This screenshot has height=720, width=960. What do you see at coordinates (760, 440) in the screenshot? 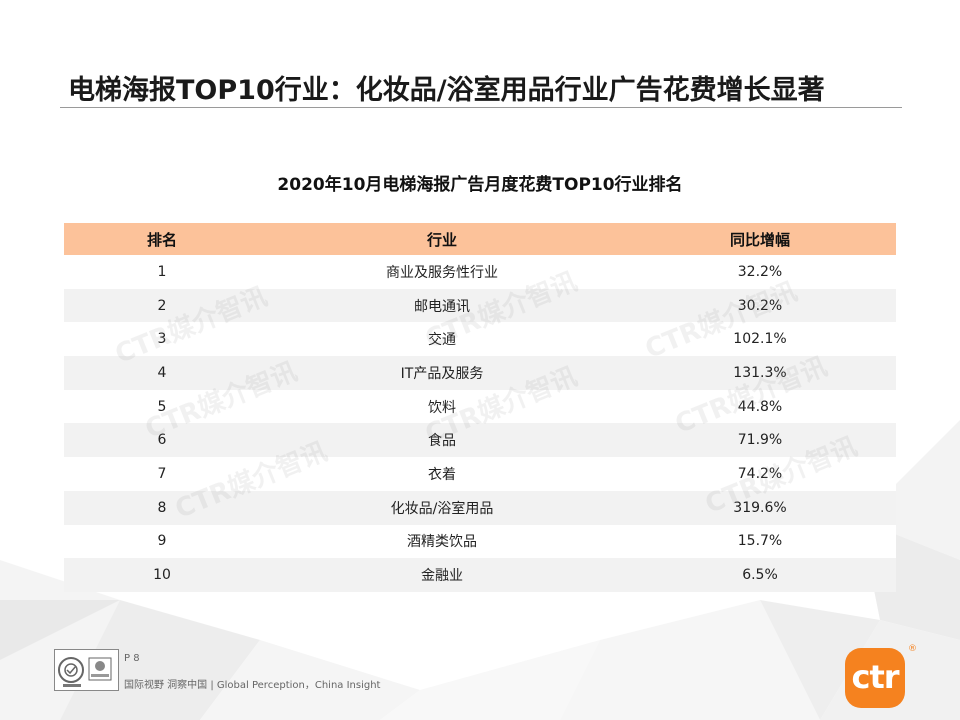
I see `cell-yoy: 71.9%` at bounding box center [760, 440].